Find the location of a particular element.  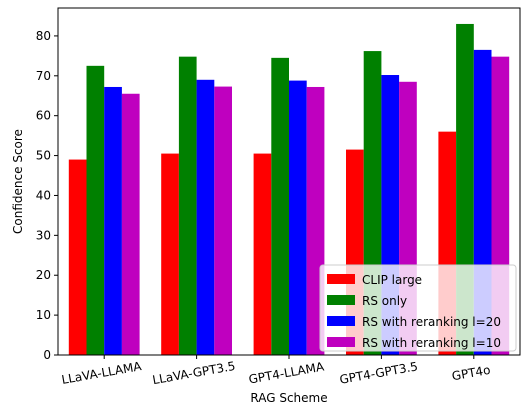

x-tick-label: LLaVA-GPT3.5 is located at coordinates (193, 373).